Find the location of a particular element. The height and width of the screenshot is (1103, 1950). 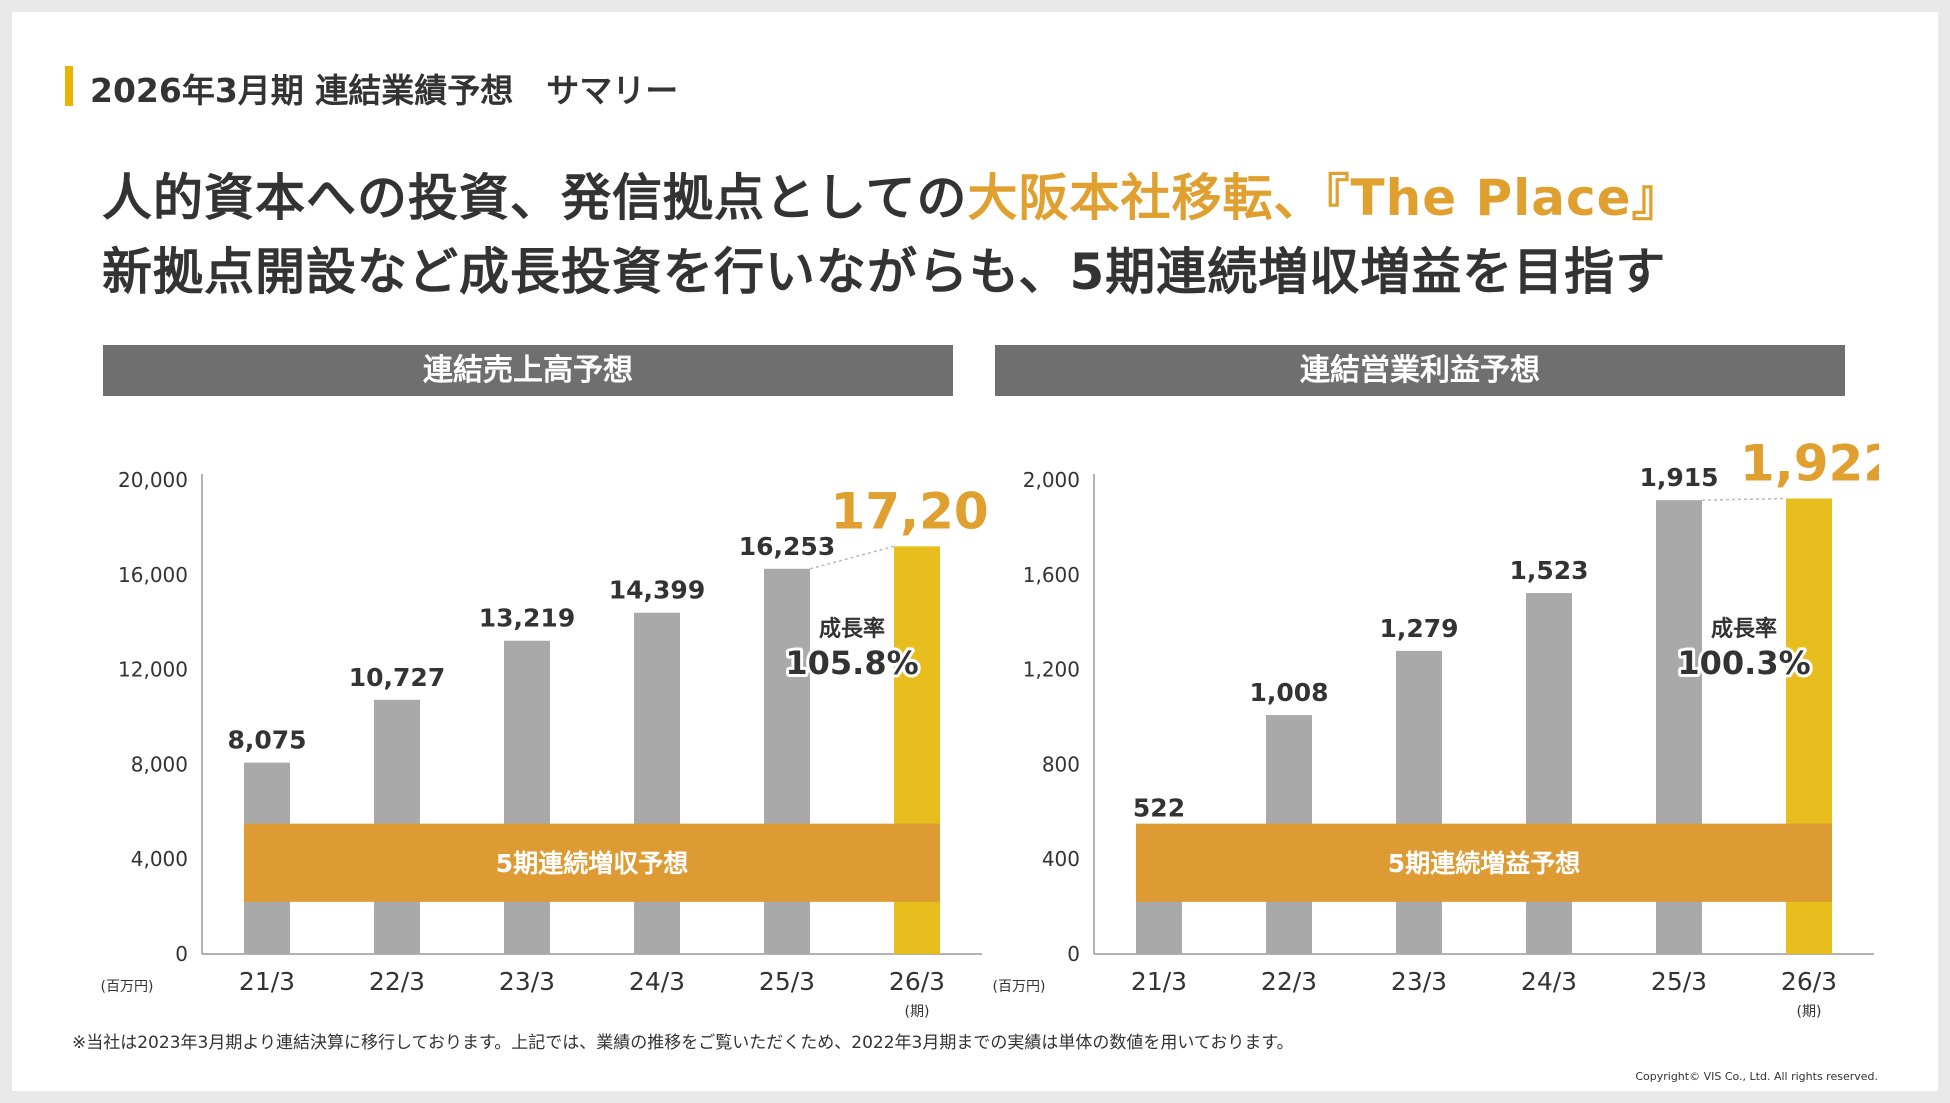

value-label: 1,008 is located at coordinates (1288, 692).